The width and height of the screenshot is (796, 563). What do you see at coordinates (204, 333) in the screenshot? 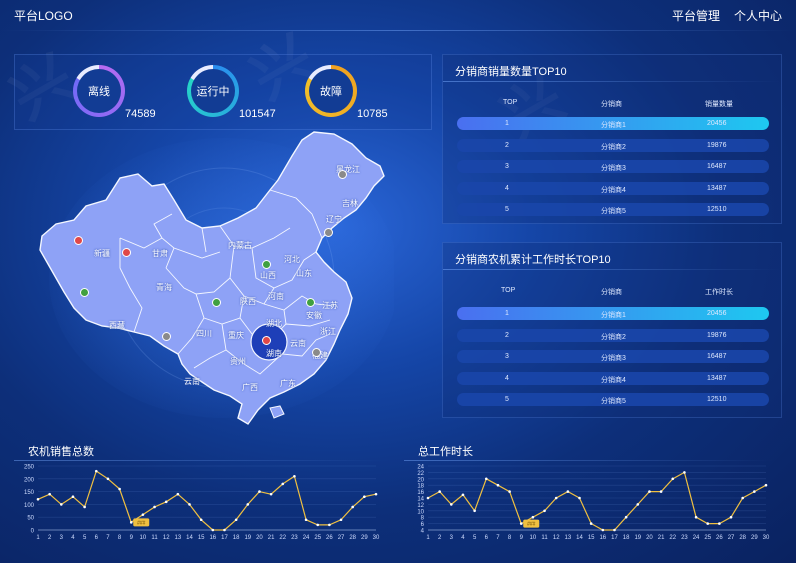
I see `province-label: 四川` at bounding box center [204, 333].